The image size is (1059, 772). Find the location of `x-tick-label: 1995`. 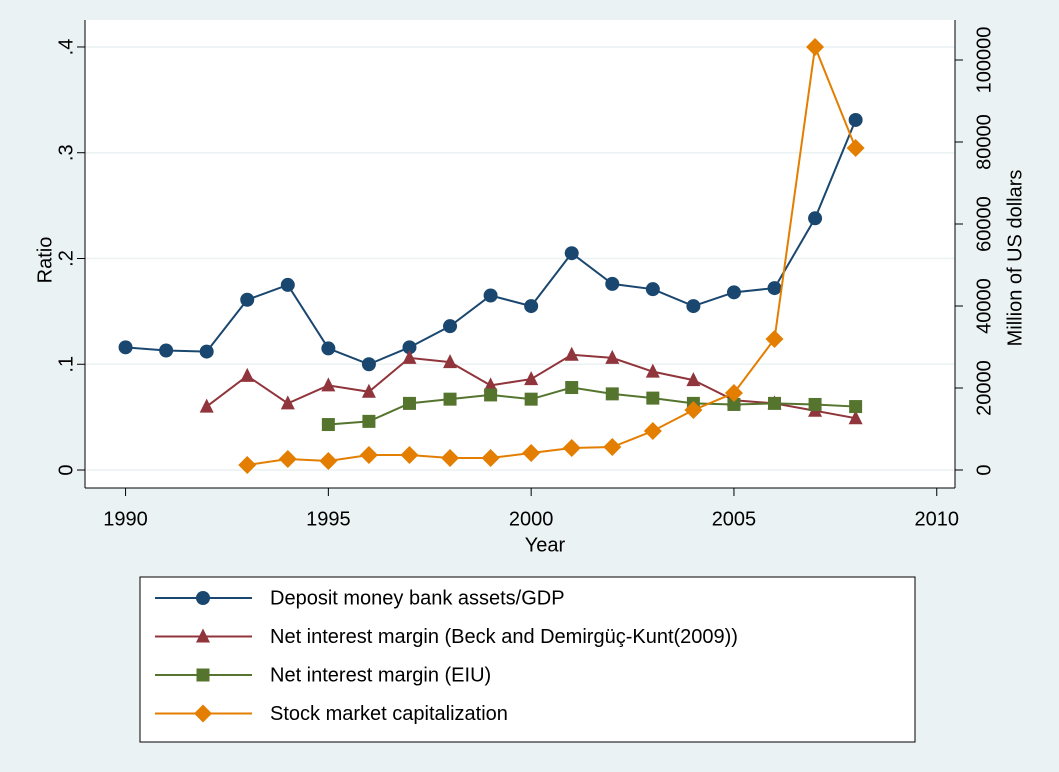

x-tick-label: 1995 is located at coordinates (328, 519).